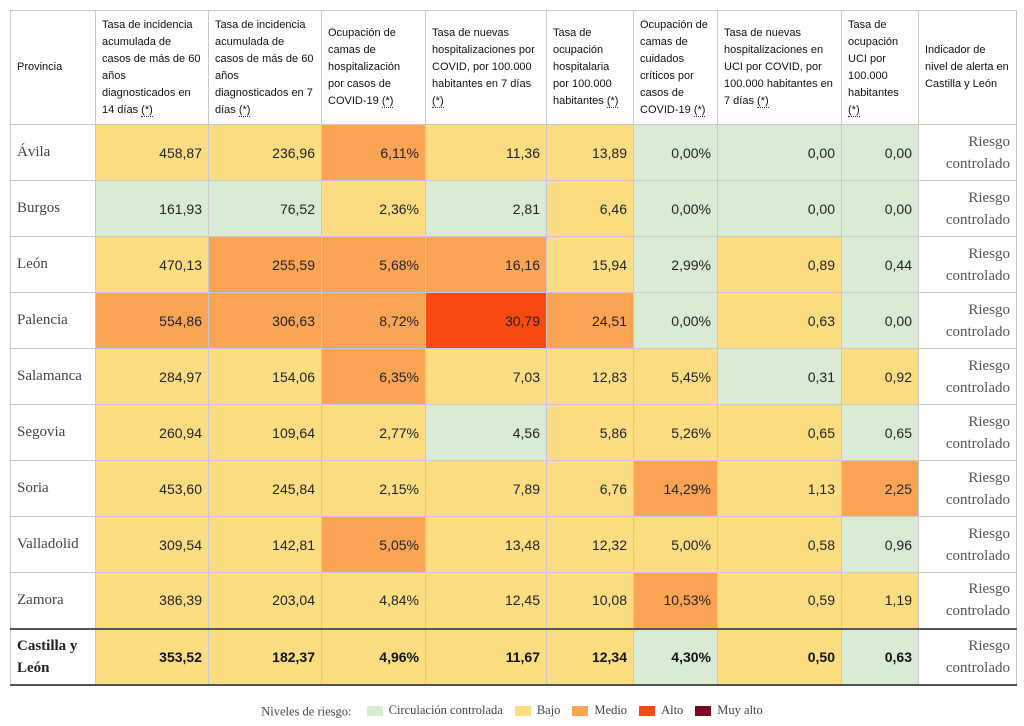 This screenshot has width=1024, height=726. Describe the element at coordinates (152, 152) in the screenshot. I see `value-cell: 458,87` at that location.